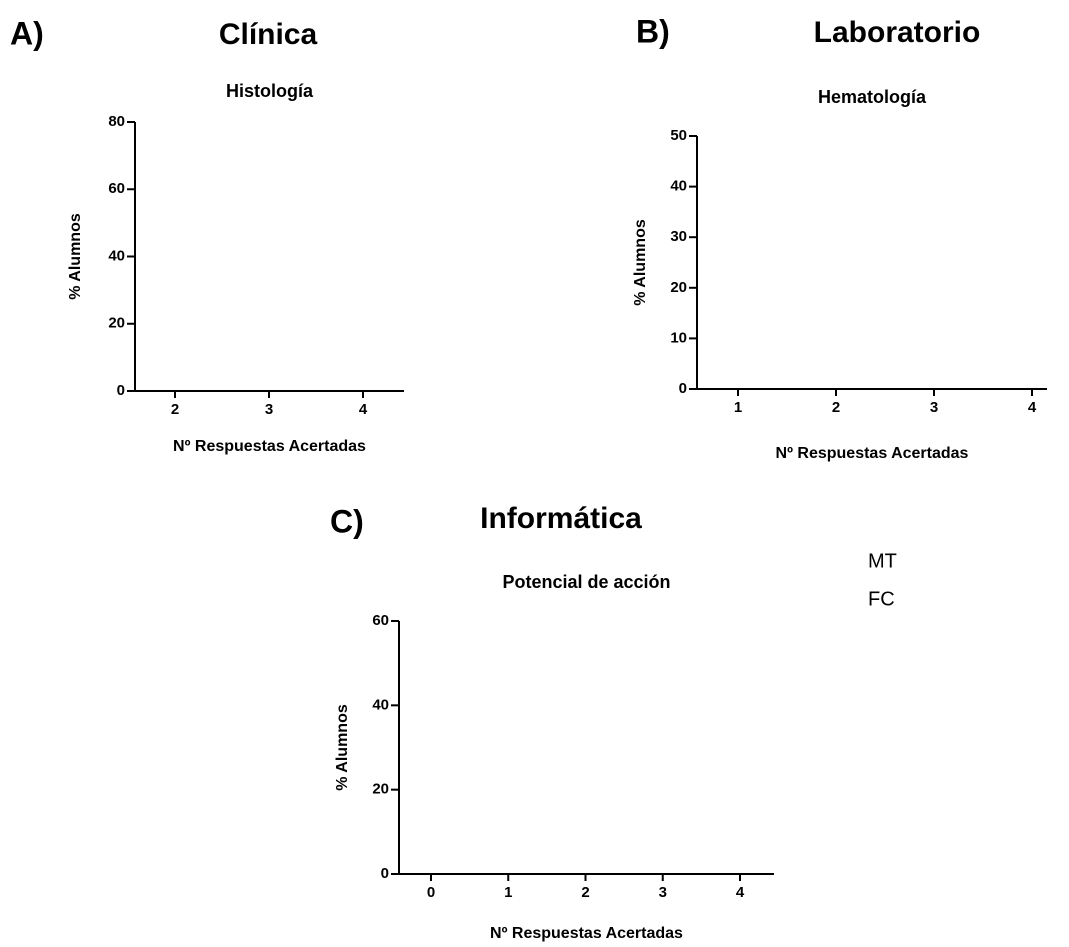  Describe the element at coordinates (678, 135) in the screenshot. I see `y-tick-label: 50` at that location.